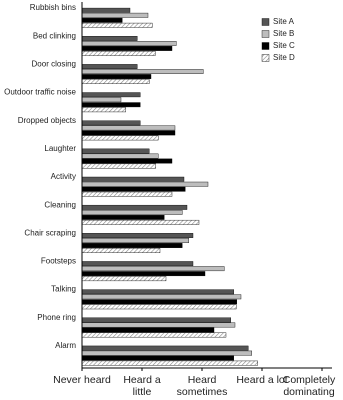 The height and width of the screenshot is (400, 343). Describe the element at coordinates (65, 345) in the screenshot. I see `category-label: Alarm` at that location.